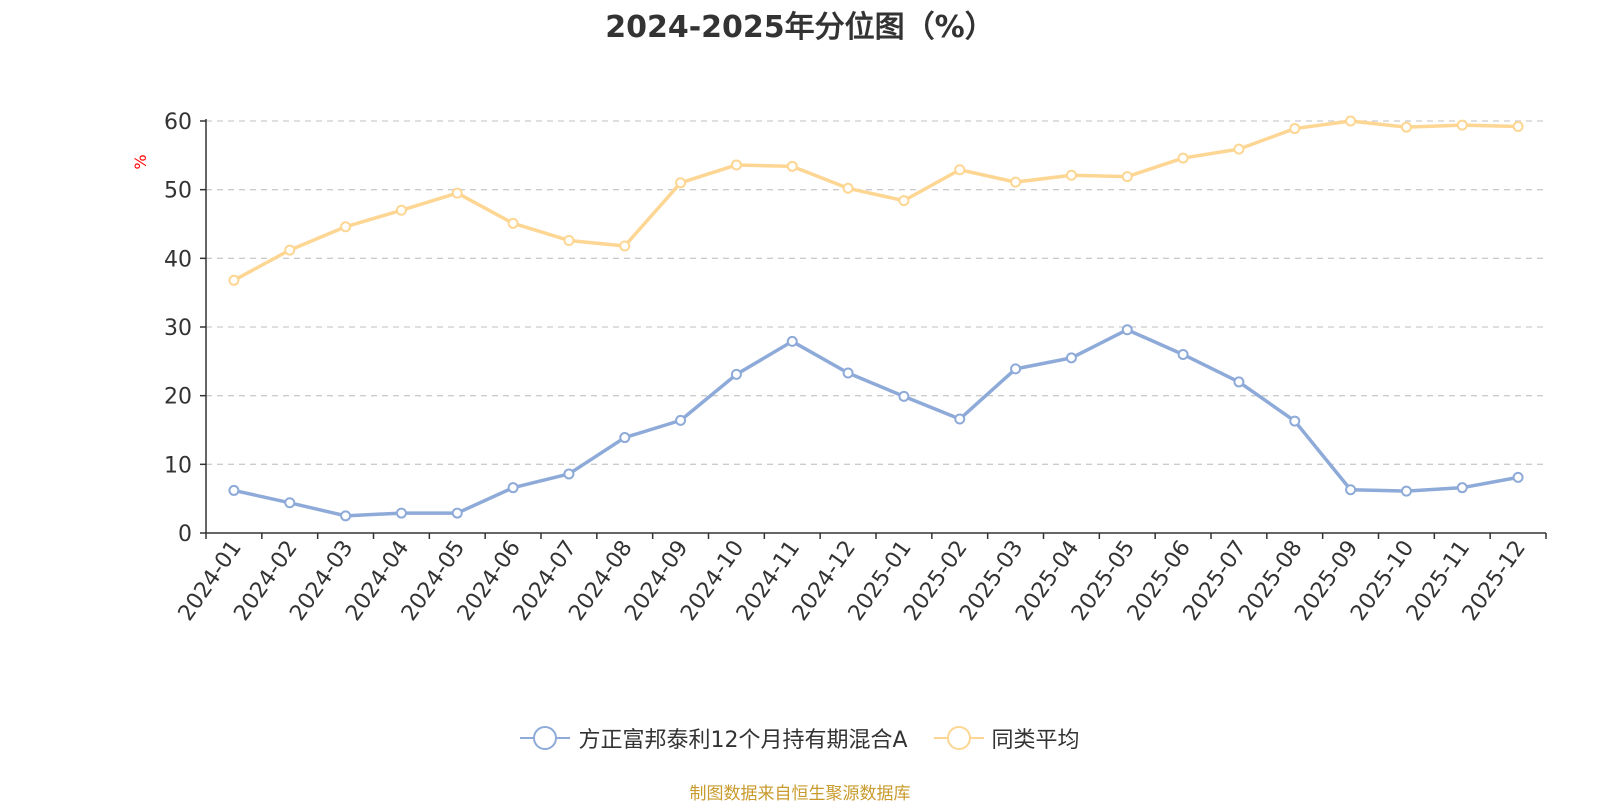  I want to click on y-tick-label-60: 60, so click(178, 122).